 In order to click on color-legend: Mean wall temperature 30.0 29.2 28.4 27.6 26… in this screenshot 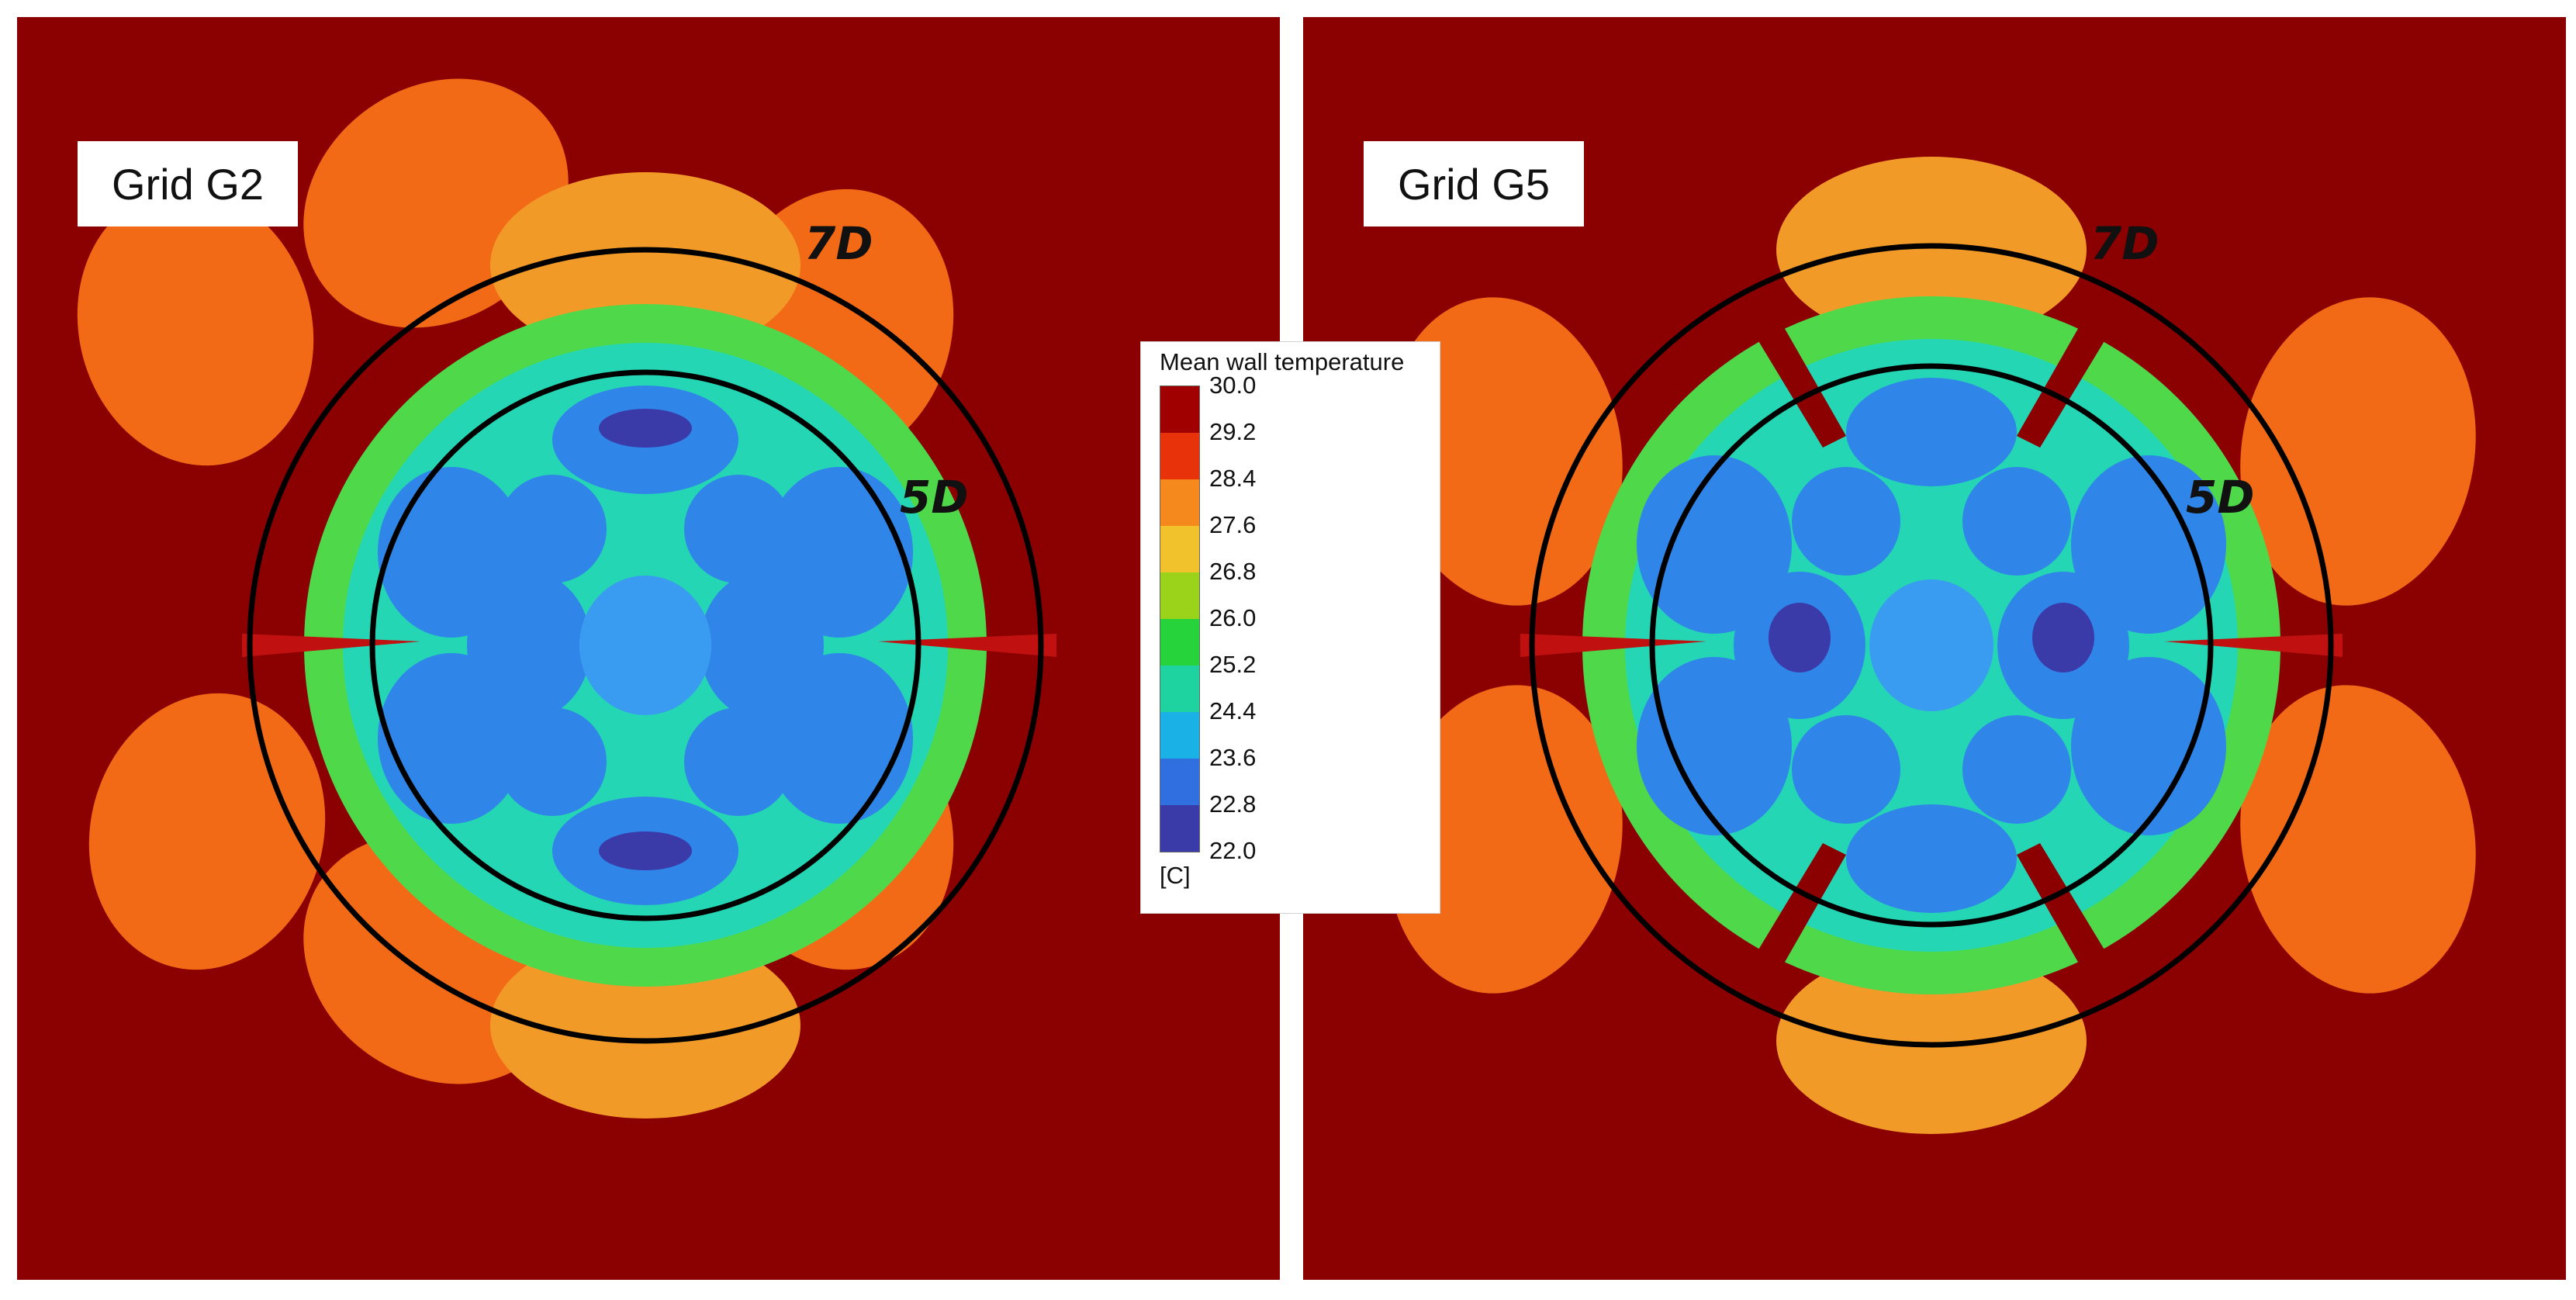, I will do `click(1290, 627)`.